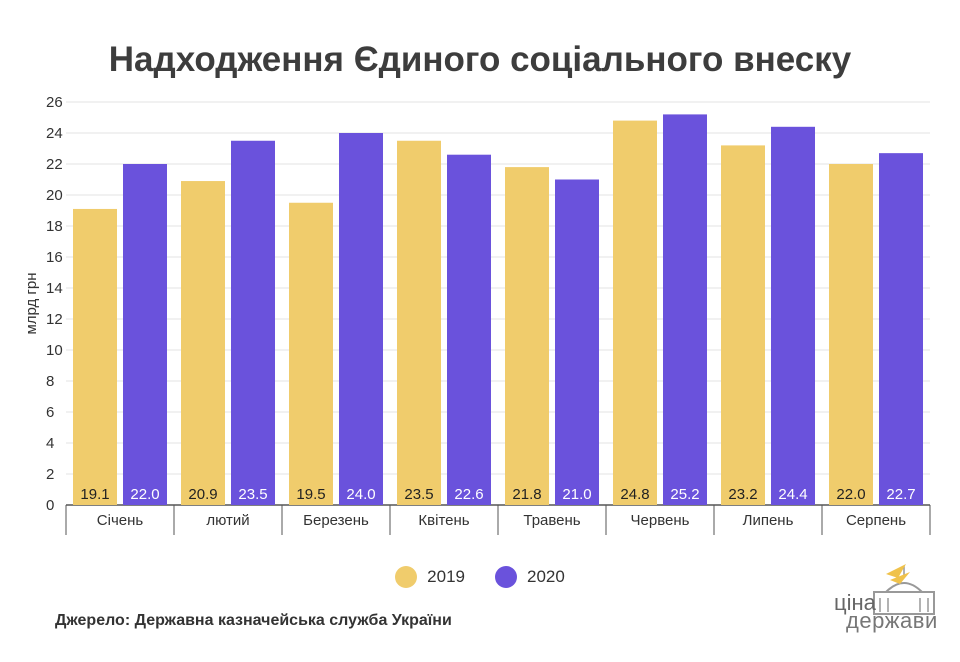  What do you see at coordinates (480, 59) in the screenshot?
I see `chart-title: Надходження Єдиного соціального внеску` at bounding box center [480, 59].